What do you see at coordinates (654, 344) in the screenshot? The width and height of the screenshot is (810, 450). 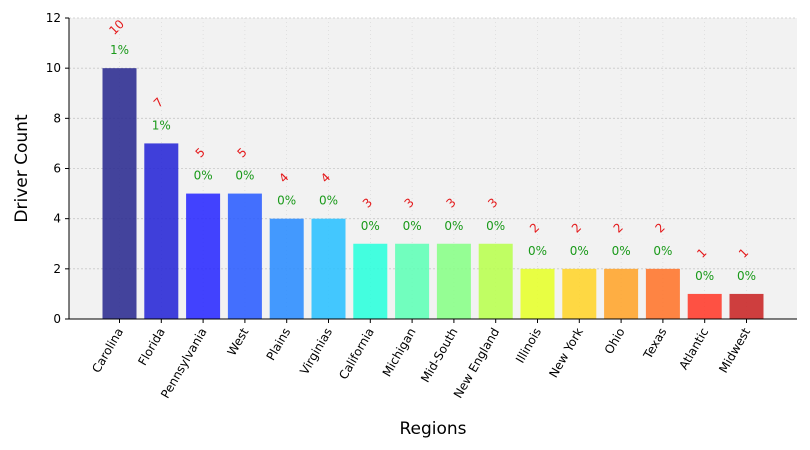 I see `x-tick-label: Texas` at bounding box center [654, 344].